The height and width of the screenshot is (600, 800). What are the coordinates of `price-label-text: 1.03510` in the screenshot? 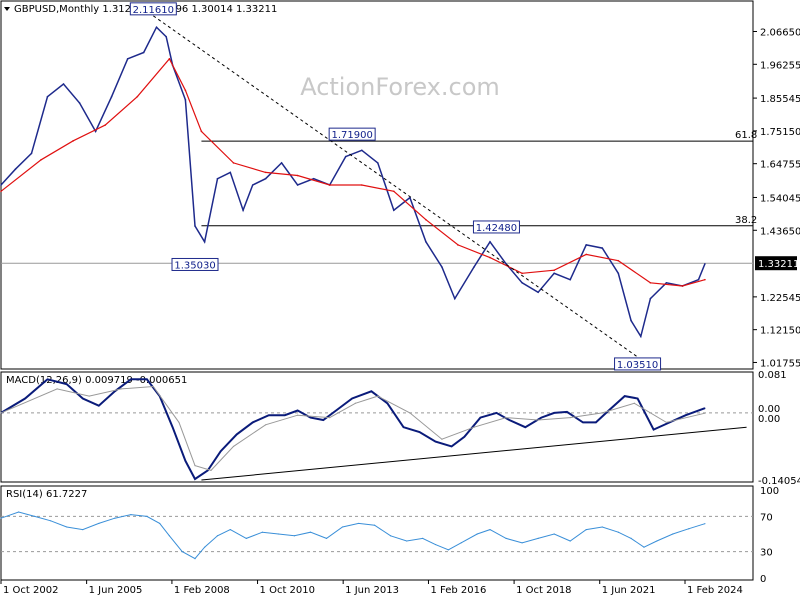 It's located at (637, 365).